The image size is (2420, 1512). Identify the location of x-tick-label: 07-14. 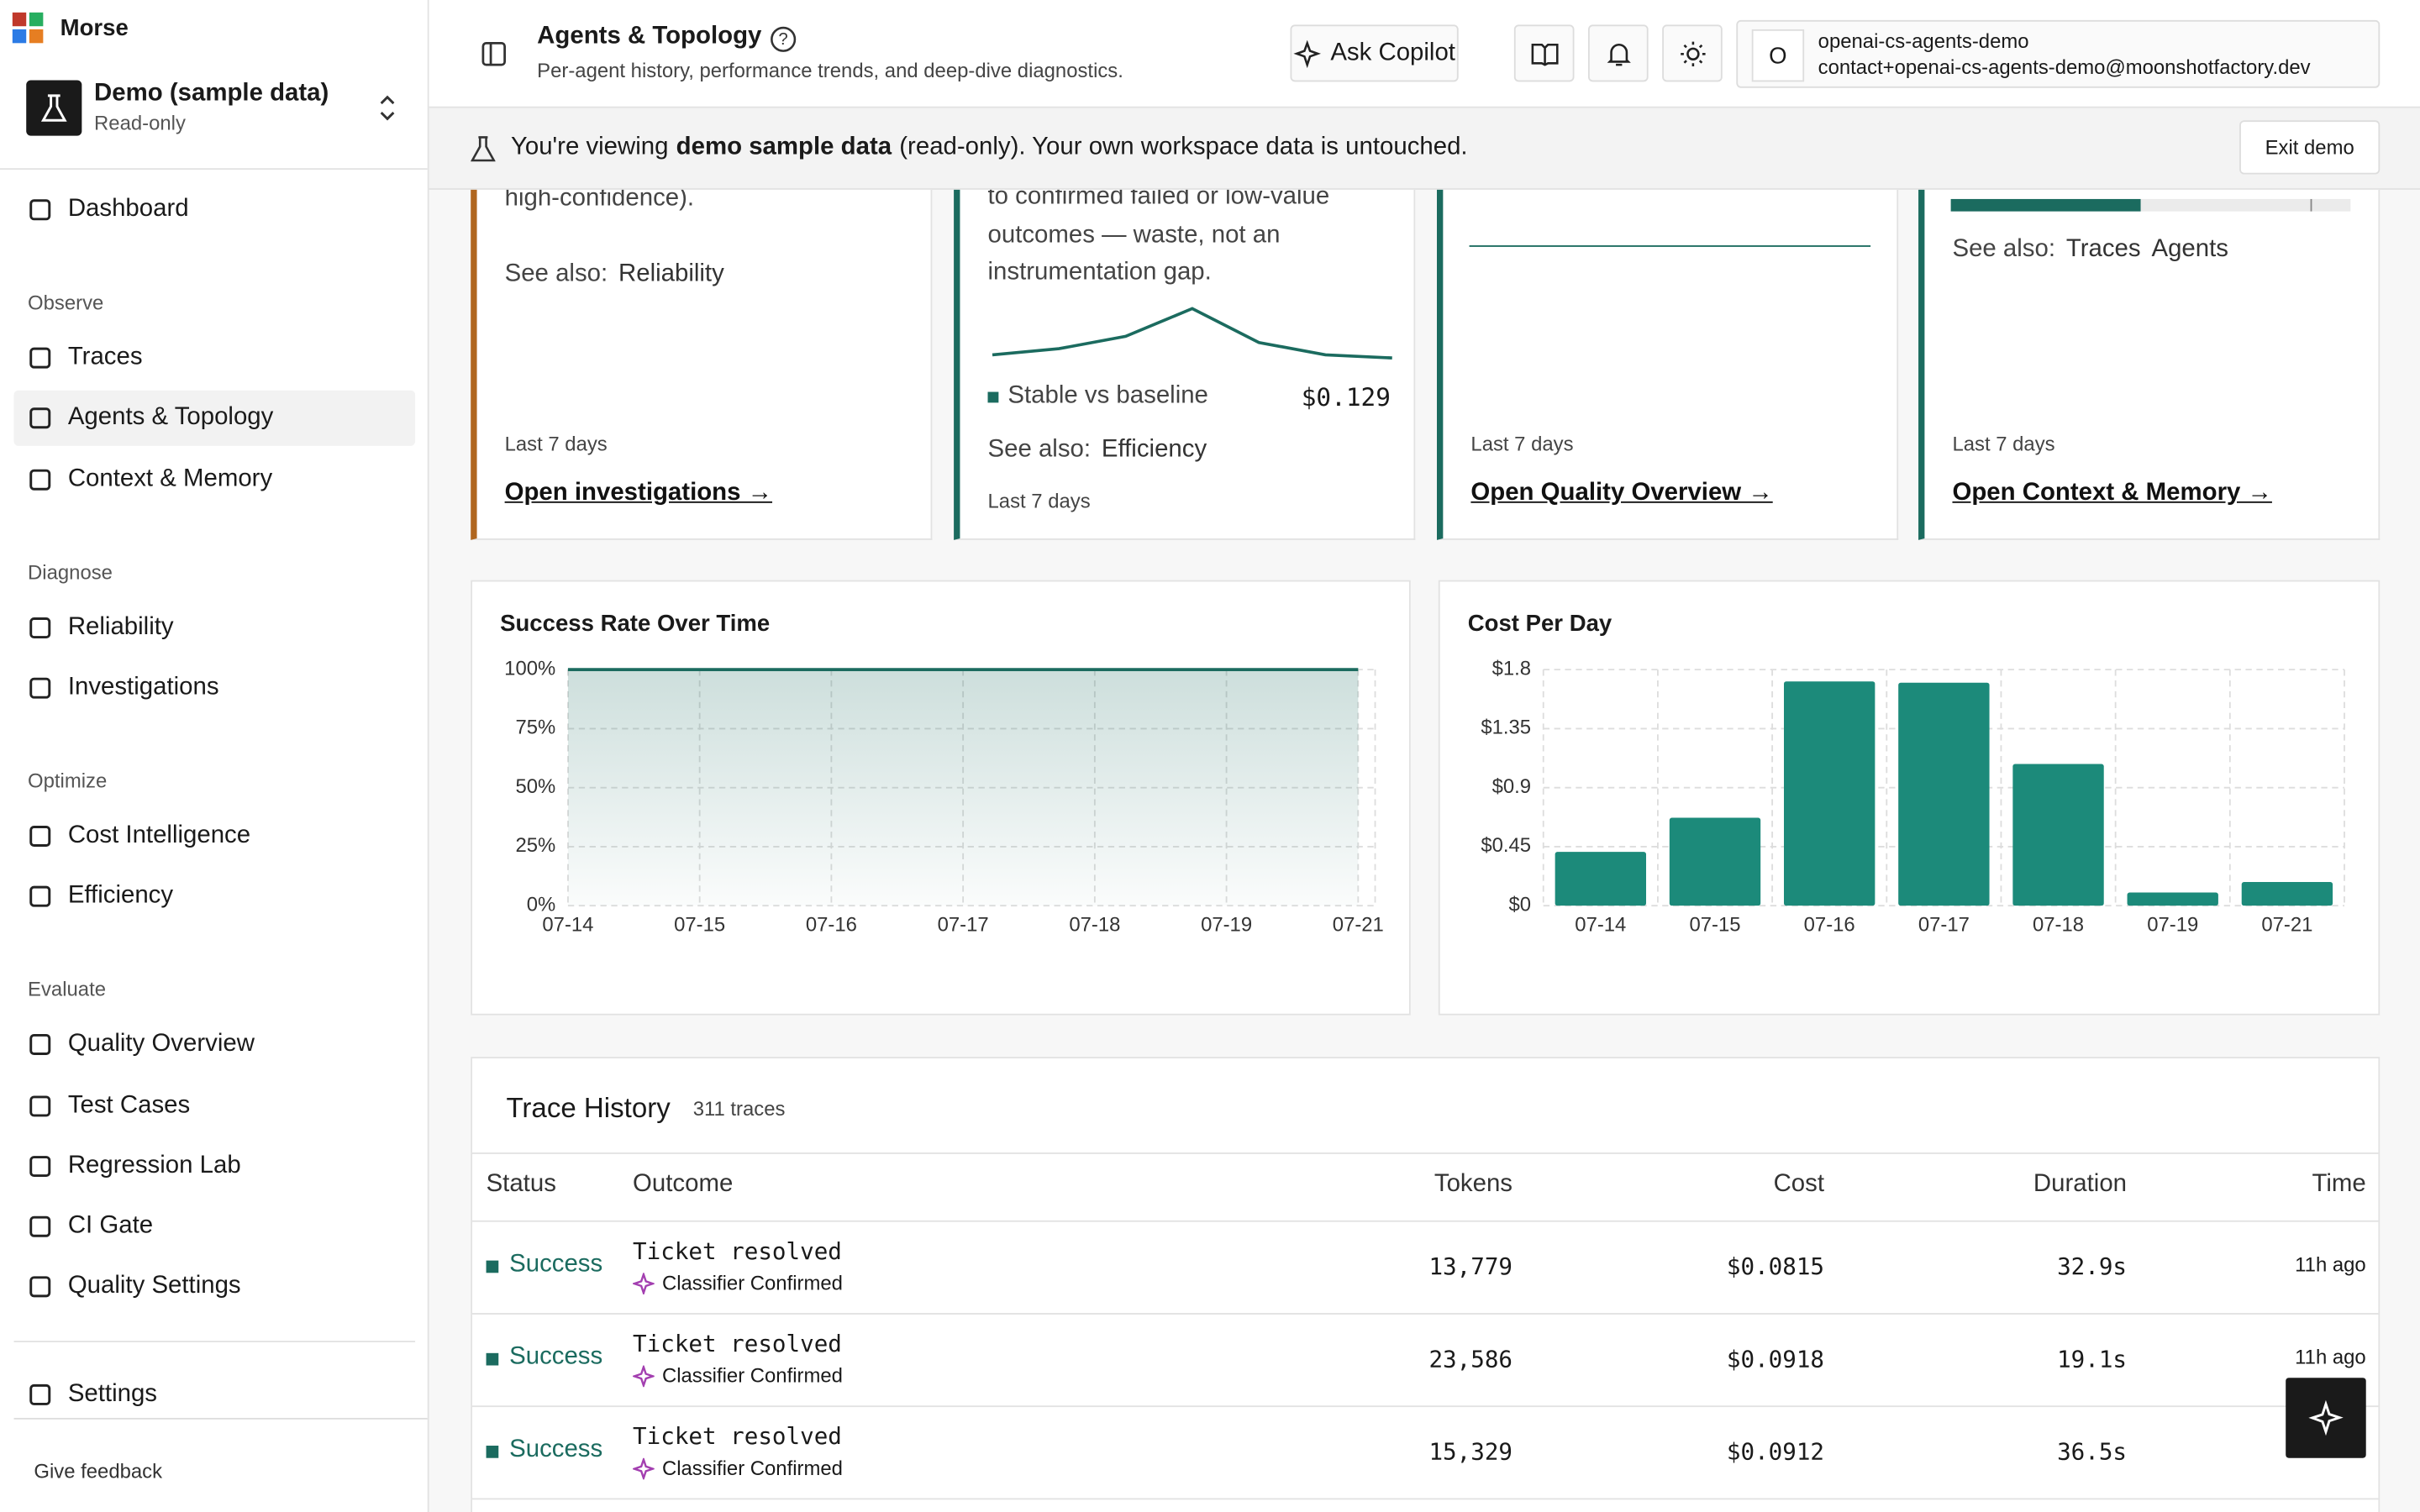
(567, 924).